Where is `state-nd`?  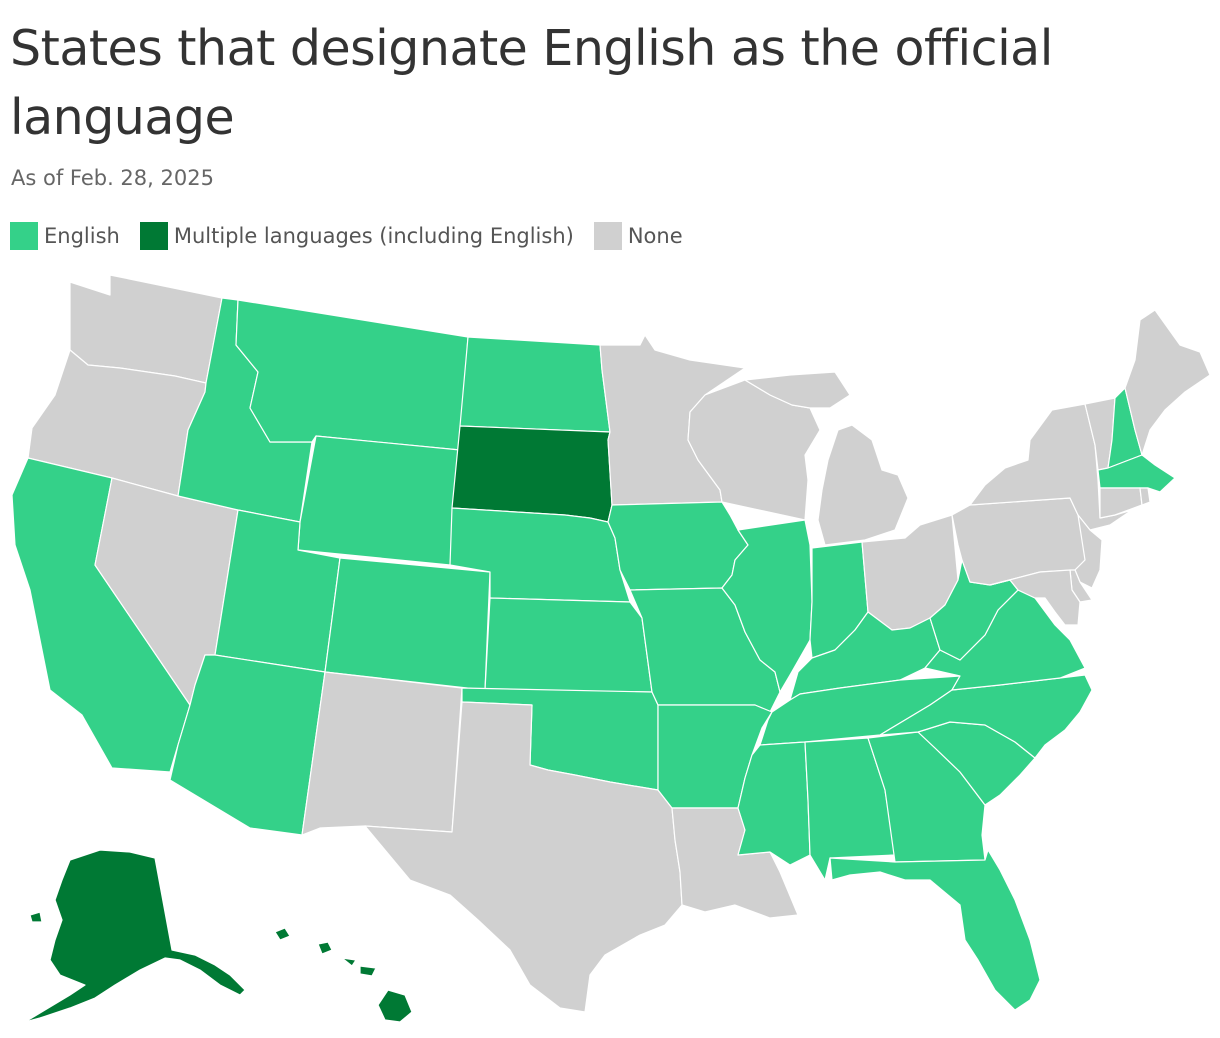
state-nd is located at coordinates (535, 384).